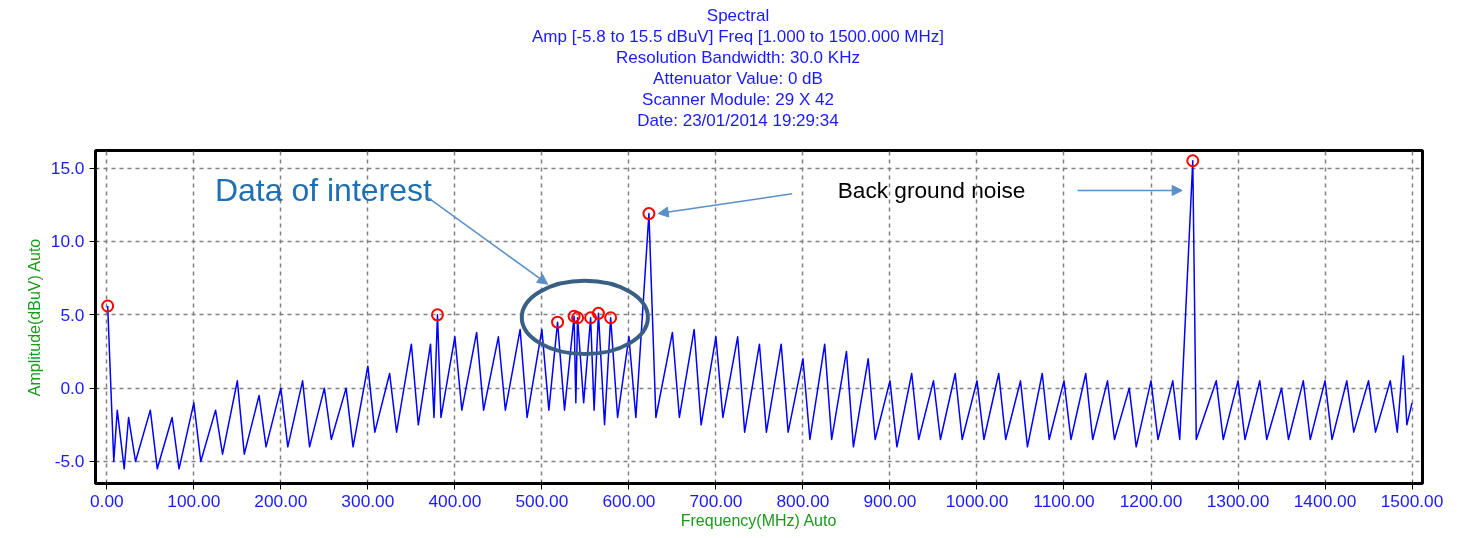 This screenshot has height=538, width=1466. Describe the element at coordinates (1151, 500) in the screenshot. I see `x-tick-label: 1200.00` at that location.